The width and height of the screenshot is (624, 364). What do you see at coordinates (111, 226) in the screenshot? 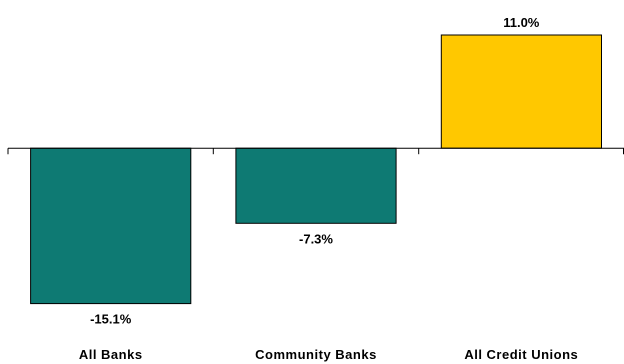
I see `bar-all-banks` at bounding box center [111, 226].